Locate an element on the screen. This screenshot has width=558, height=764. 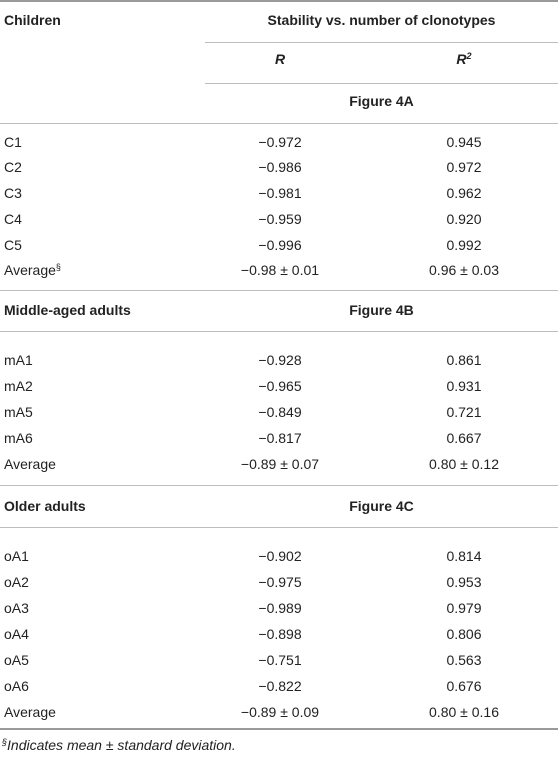
cell-r: −0.989 is located at coordinates (280, 608).